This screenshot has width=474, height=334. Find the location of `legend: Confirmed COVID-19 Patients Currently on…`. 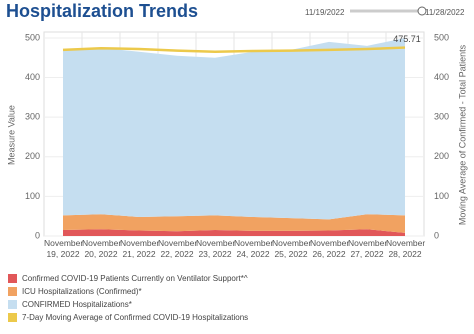

legend: Confirmed COVID-19 Patients Currently on… is located at coordinates (128, 298).